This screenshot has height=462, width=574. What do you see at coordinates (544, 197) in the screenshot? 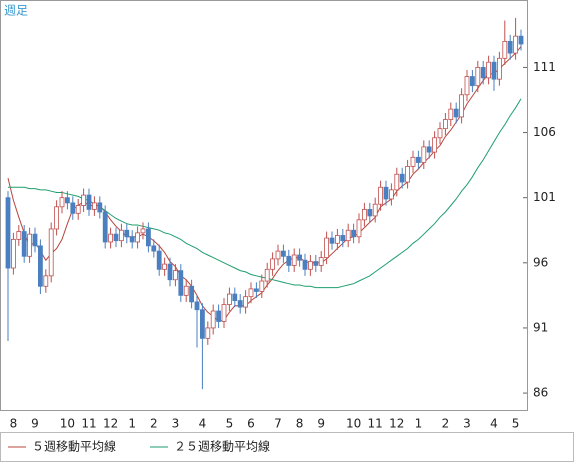
I see `y-tick-label: 101` at bounding box center [544, 197].